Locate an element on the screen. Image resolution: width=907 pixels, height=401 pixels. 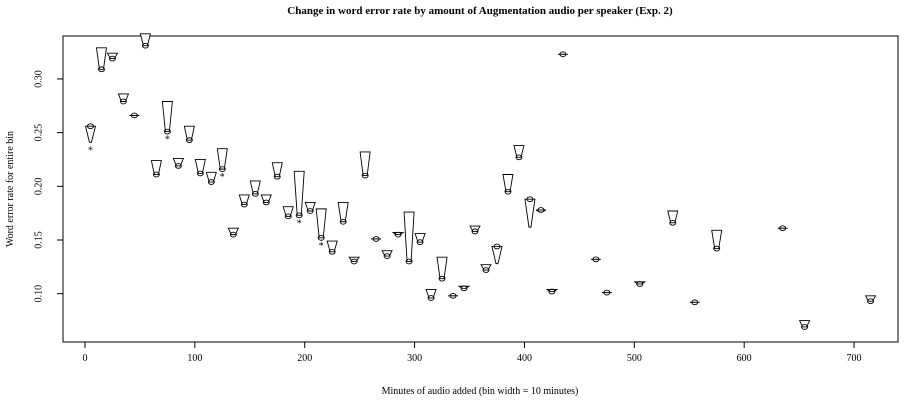
significance-star-7: * is located at coordinates (167, 140).